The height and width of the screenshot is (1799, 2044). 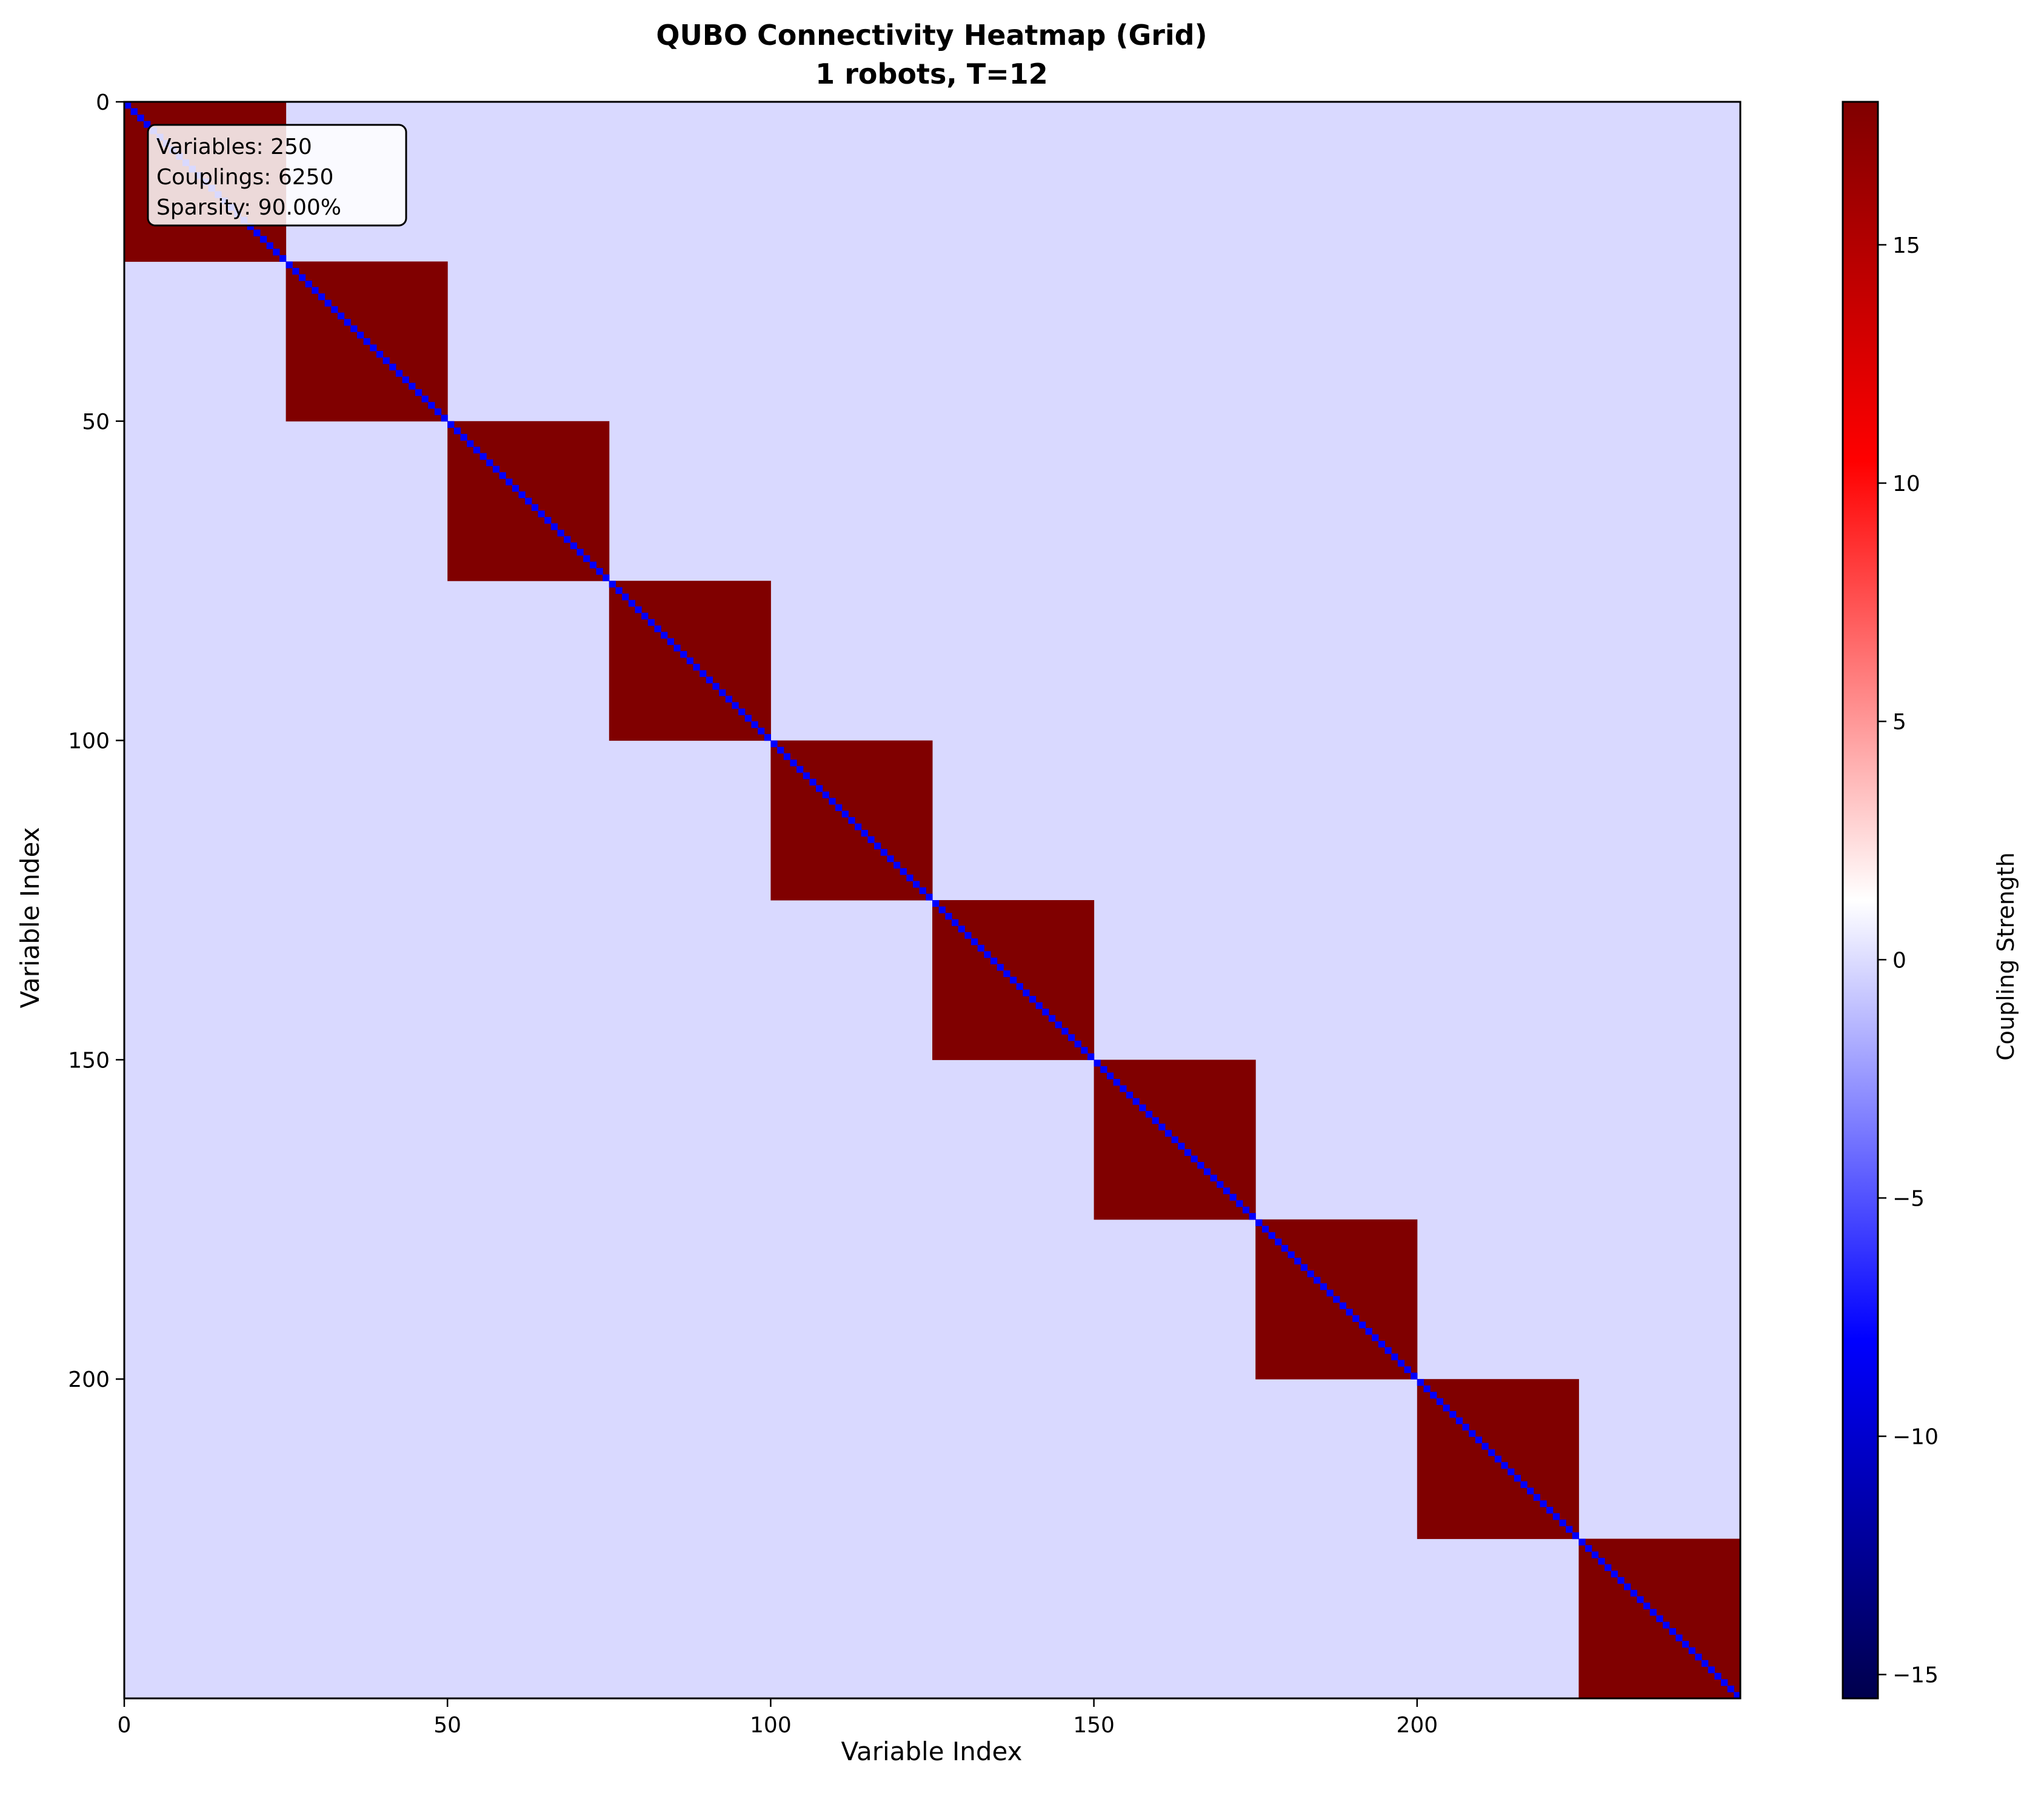 What do you see at coordinates (1915, 1675) in the screenshot?
I see `colorbar-tick-label: −15` at bounding box center [1915, 1675].